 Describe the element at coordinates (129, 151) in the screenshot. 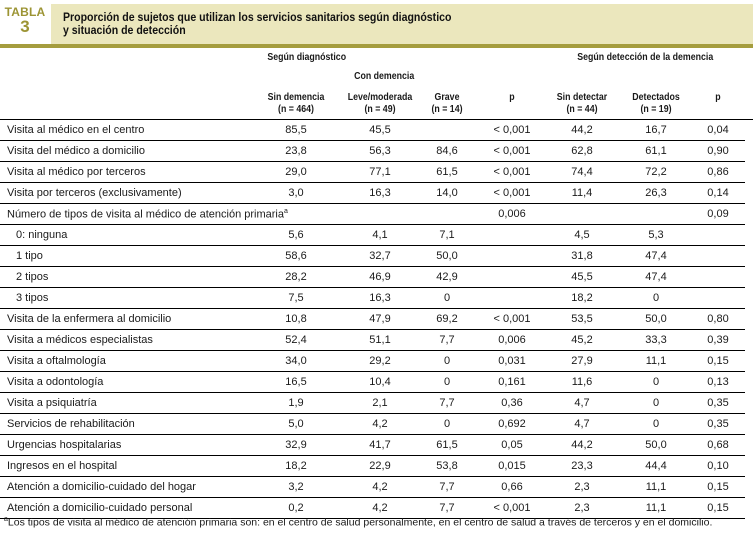

I see `row-label: Visita del médico a domicilio` at that location.